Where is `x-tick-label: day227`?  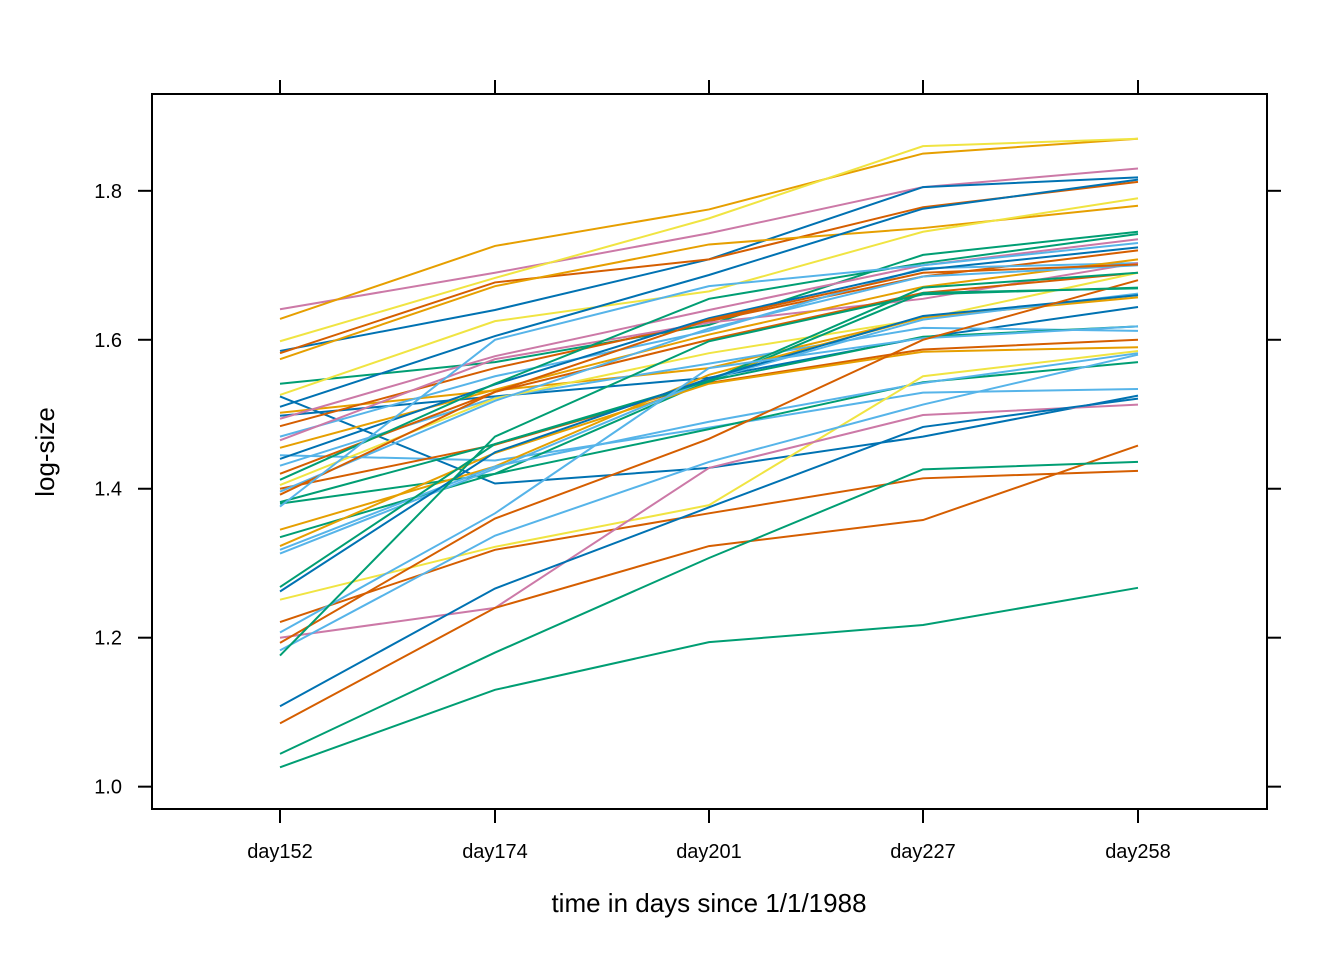
x-tick-label: day227 is located at coordinates (923, 852).